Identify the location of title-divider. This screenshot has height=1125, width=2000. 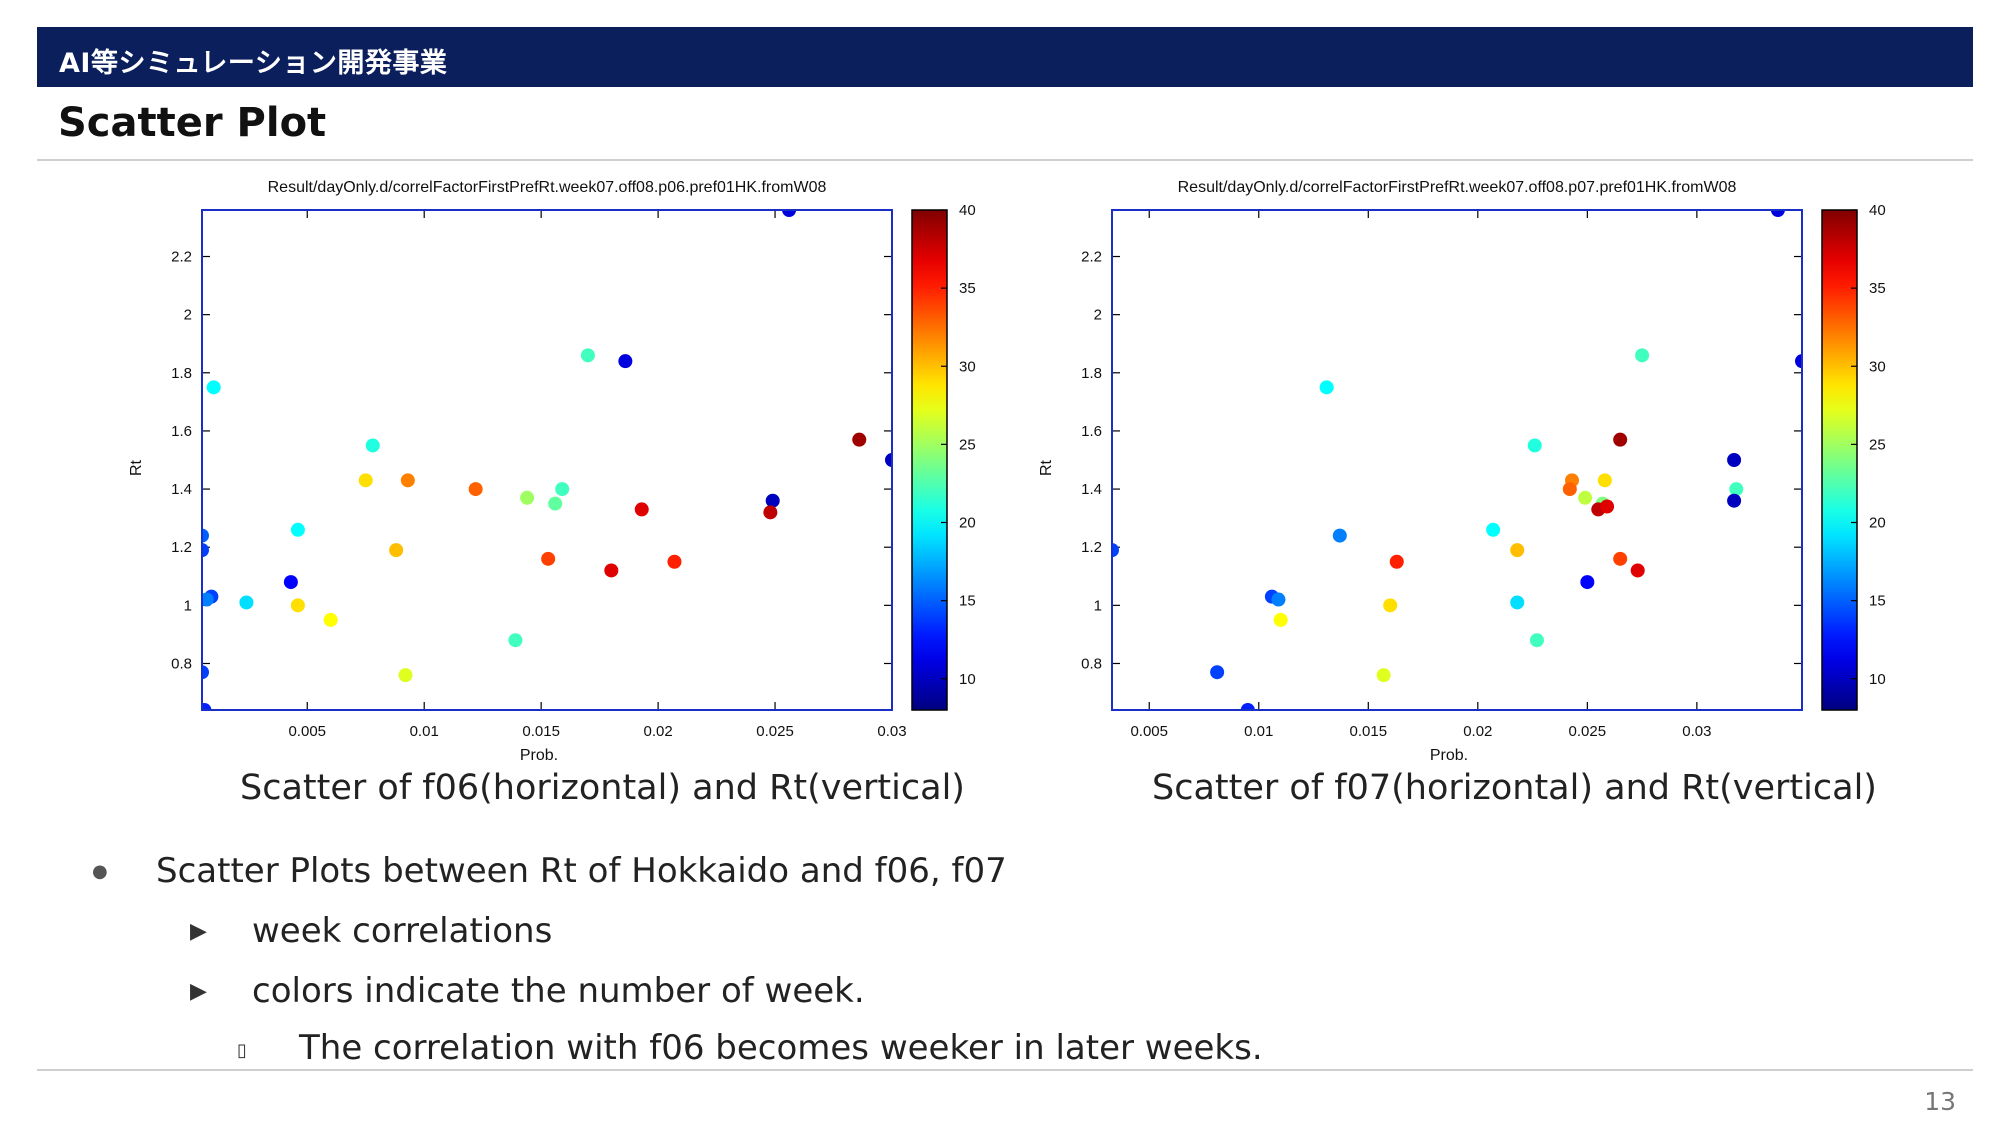
(1005, 160).